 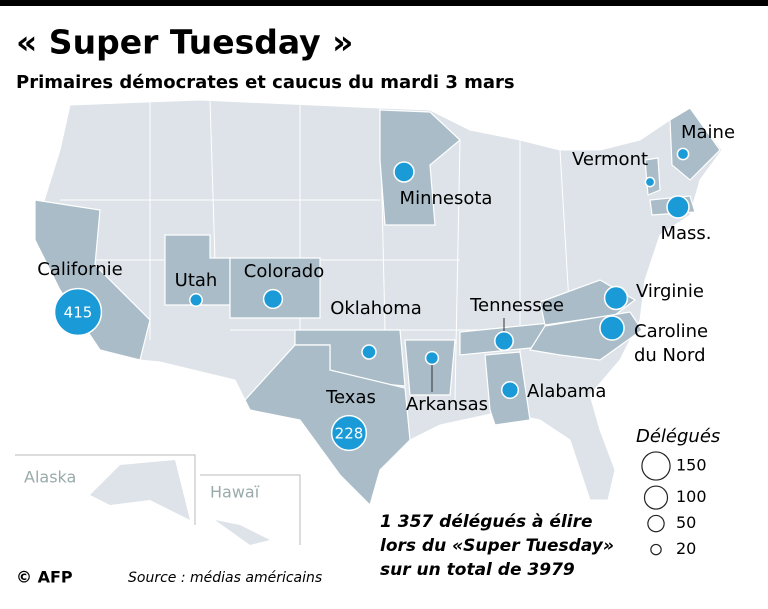 I want to click on state-label: Arkansas, so click(x=447, y=404).